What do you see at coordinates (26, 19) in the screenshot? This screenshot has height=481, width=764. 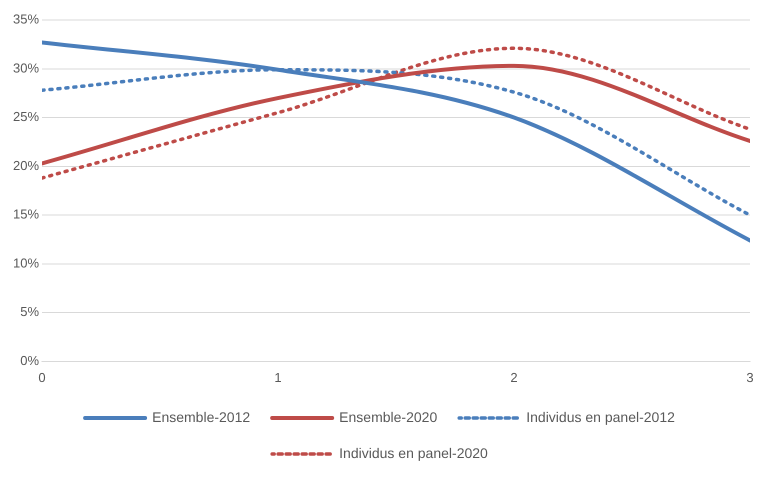 I see `y-tick-label: 35%` at bounding box center [26, 19].